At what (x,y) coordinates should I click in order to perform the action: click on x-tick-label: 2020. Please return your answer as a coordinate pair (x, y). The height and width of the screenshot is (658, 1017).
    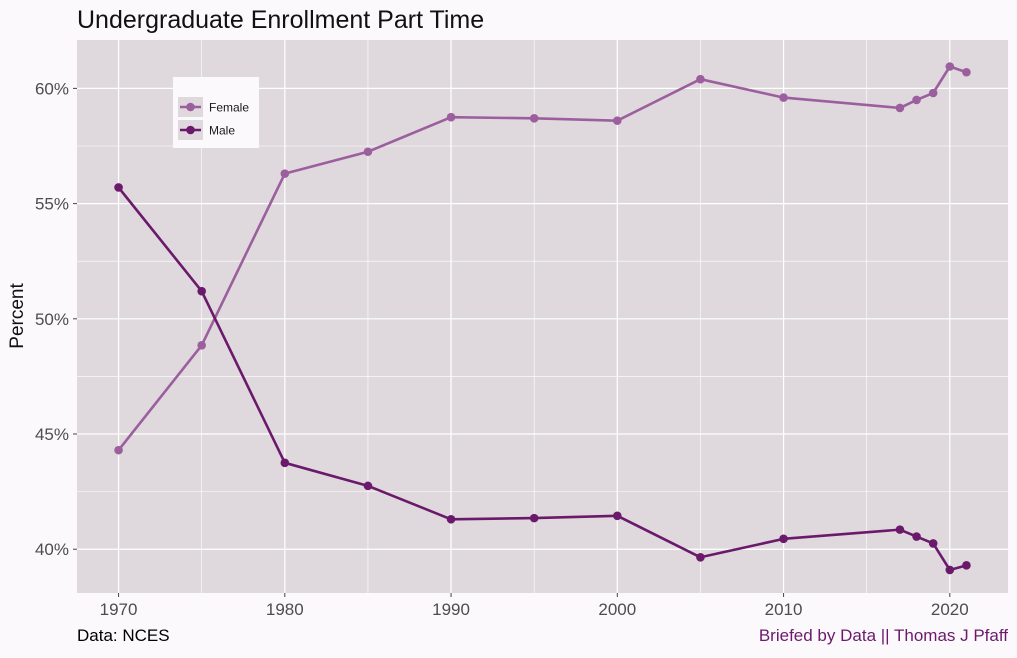
    Looking at the image, I should click on (950, 609).